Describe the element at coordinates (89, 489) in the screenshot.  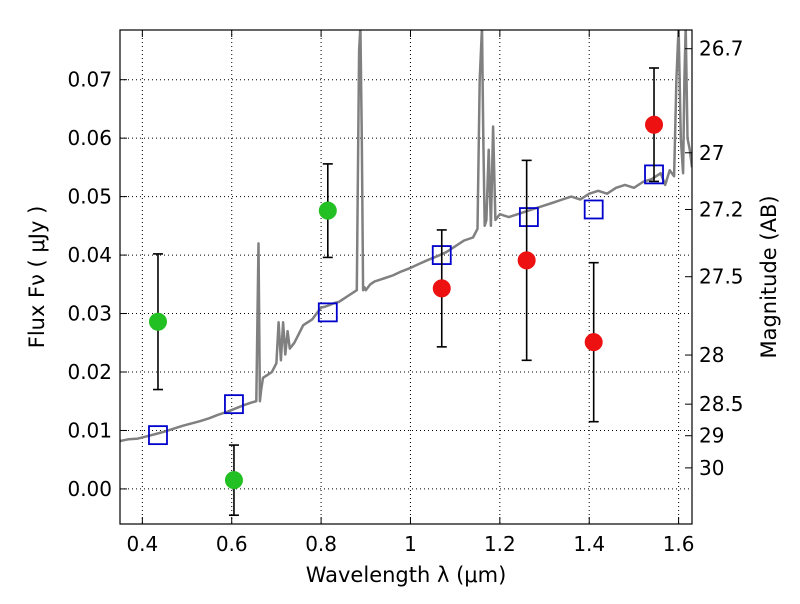
I see `y-tick-label: 0.00` at that location.